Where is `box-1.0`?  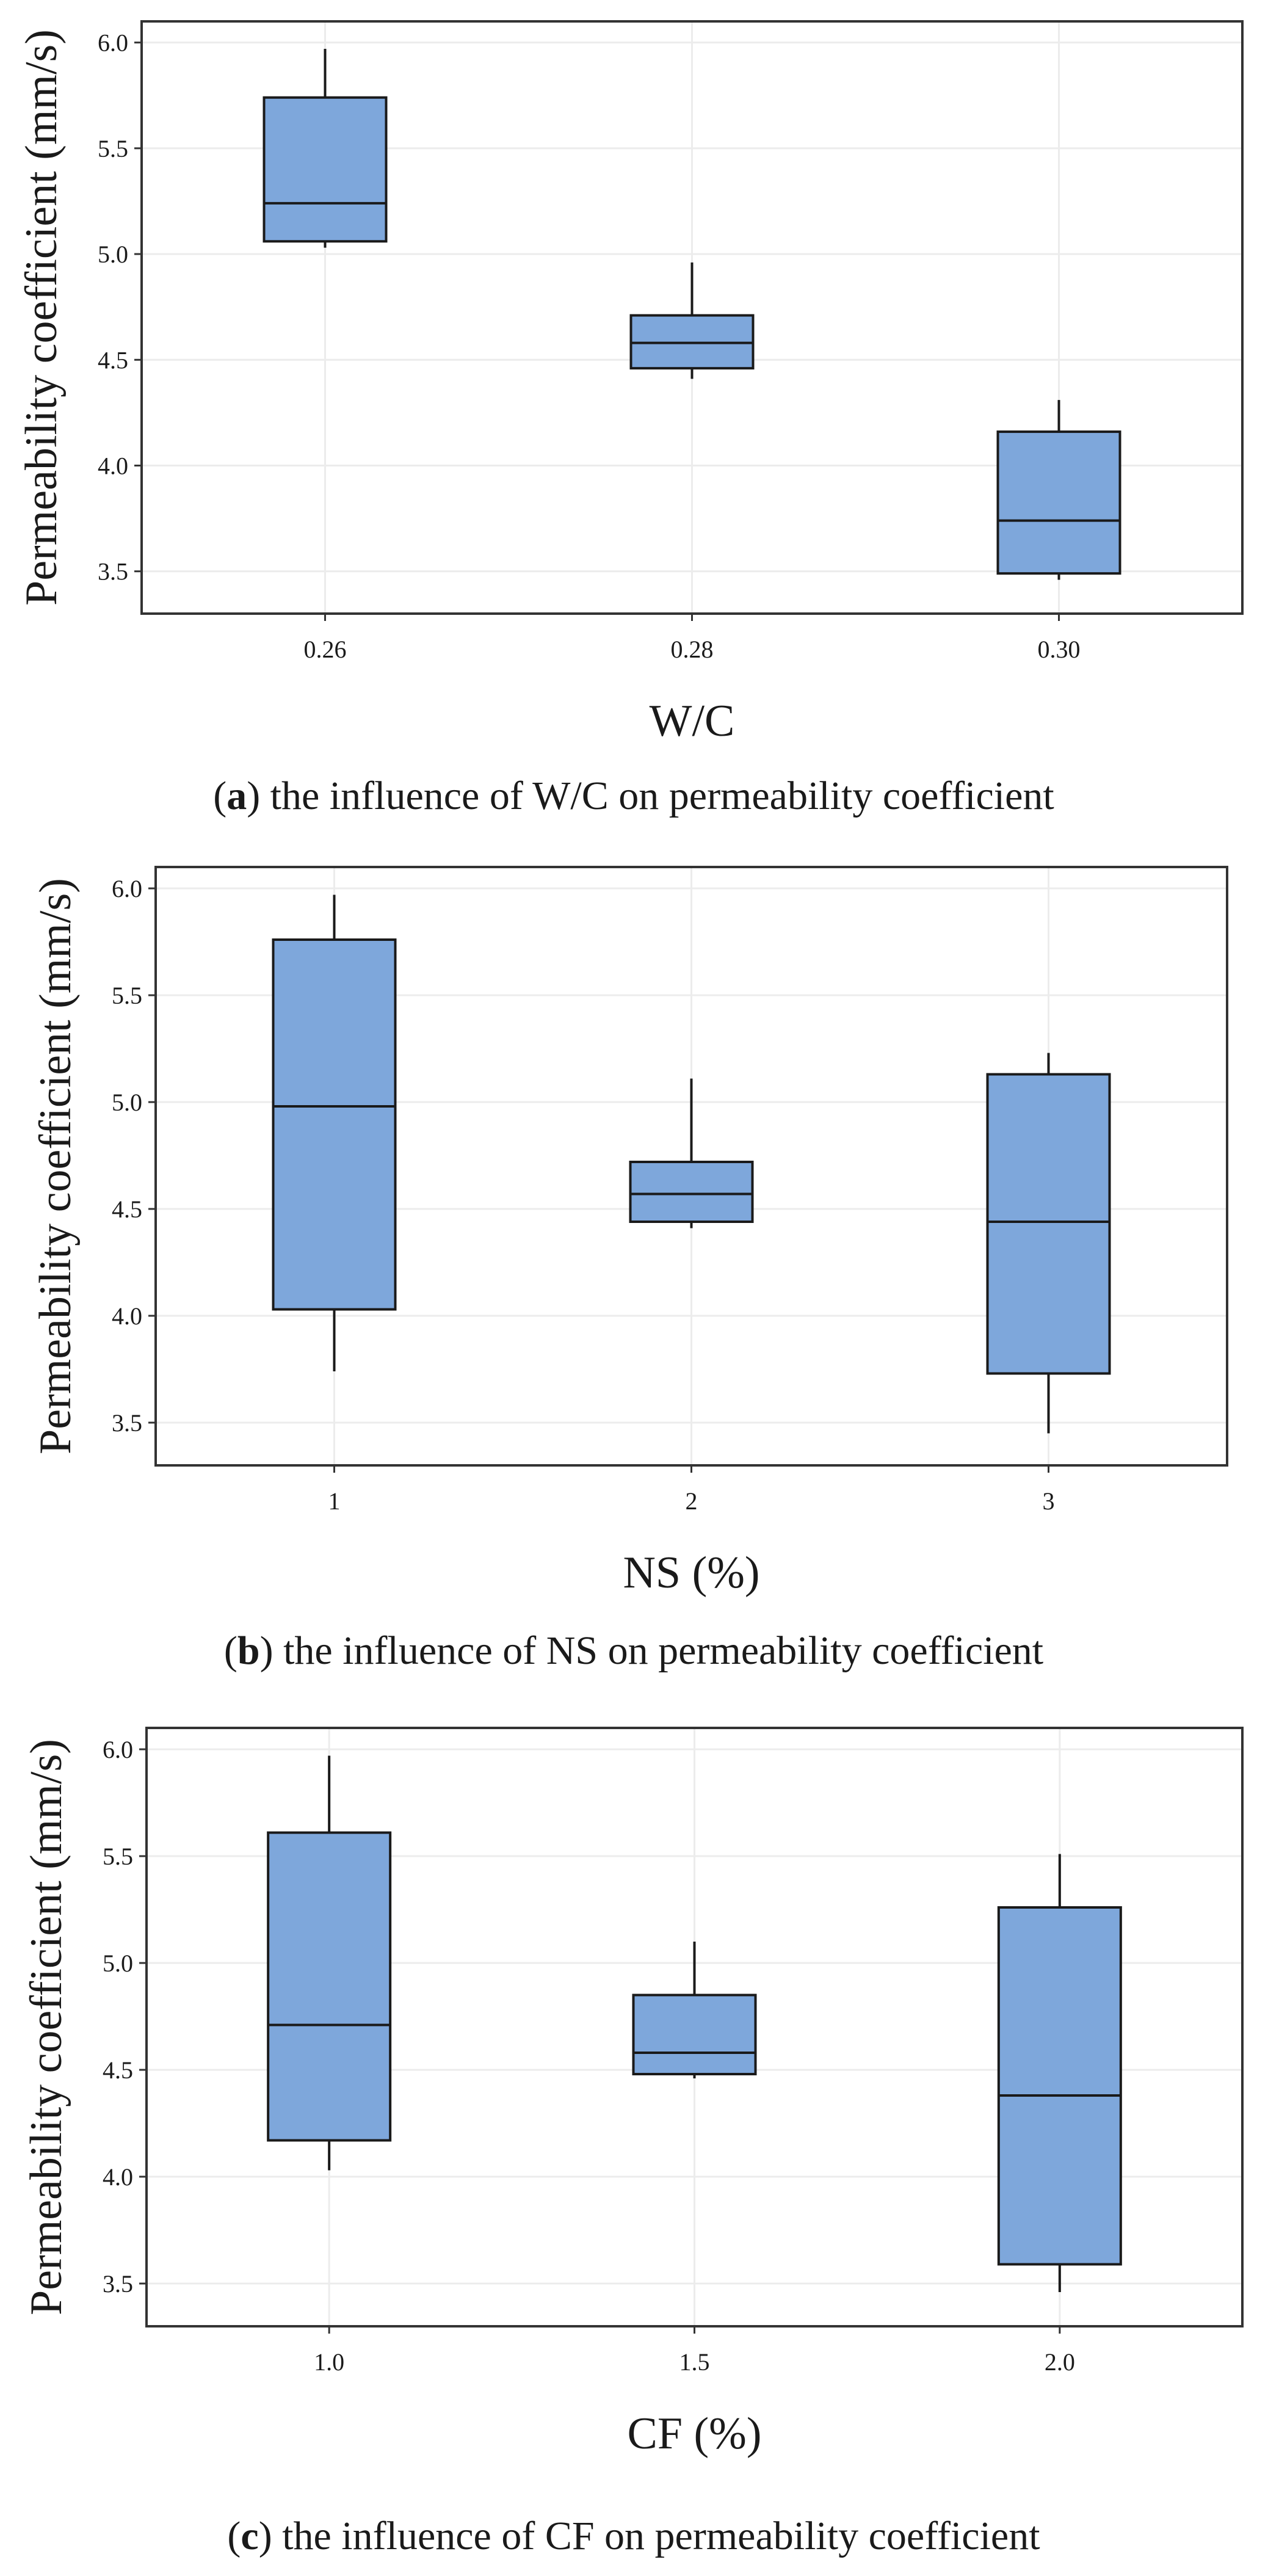
box-1.0 is located at coordinates (330, 1963).